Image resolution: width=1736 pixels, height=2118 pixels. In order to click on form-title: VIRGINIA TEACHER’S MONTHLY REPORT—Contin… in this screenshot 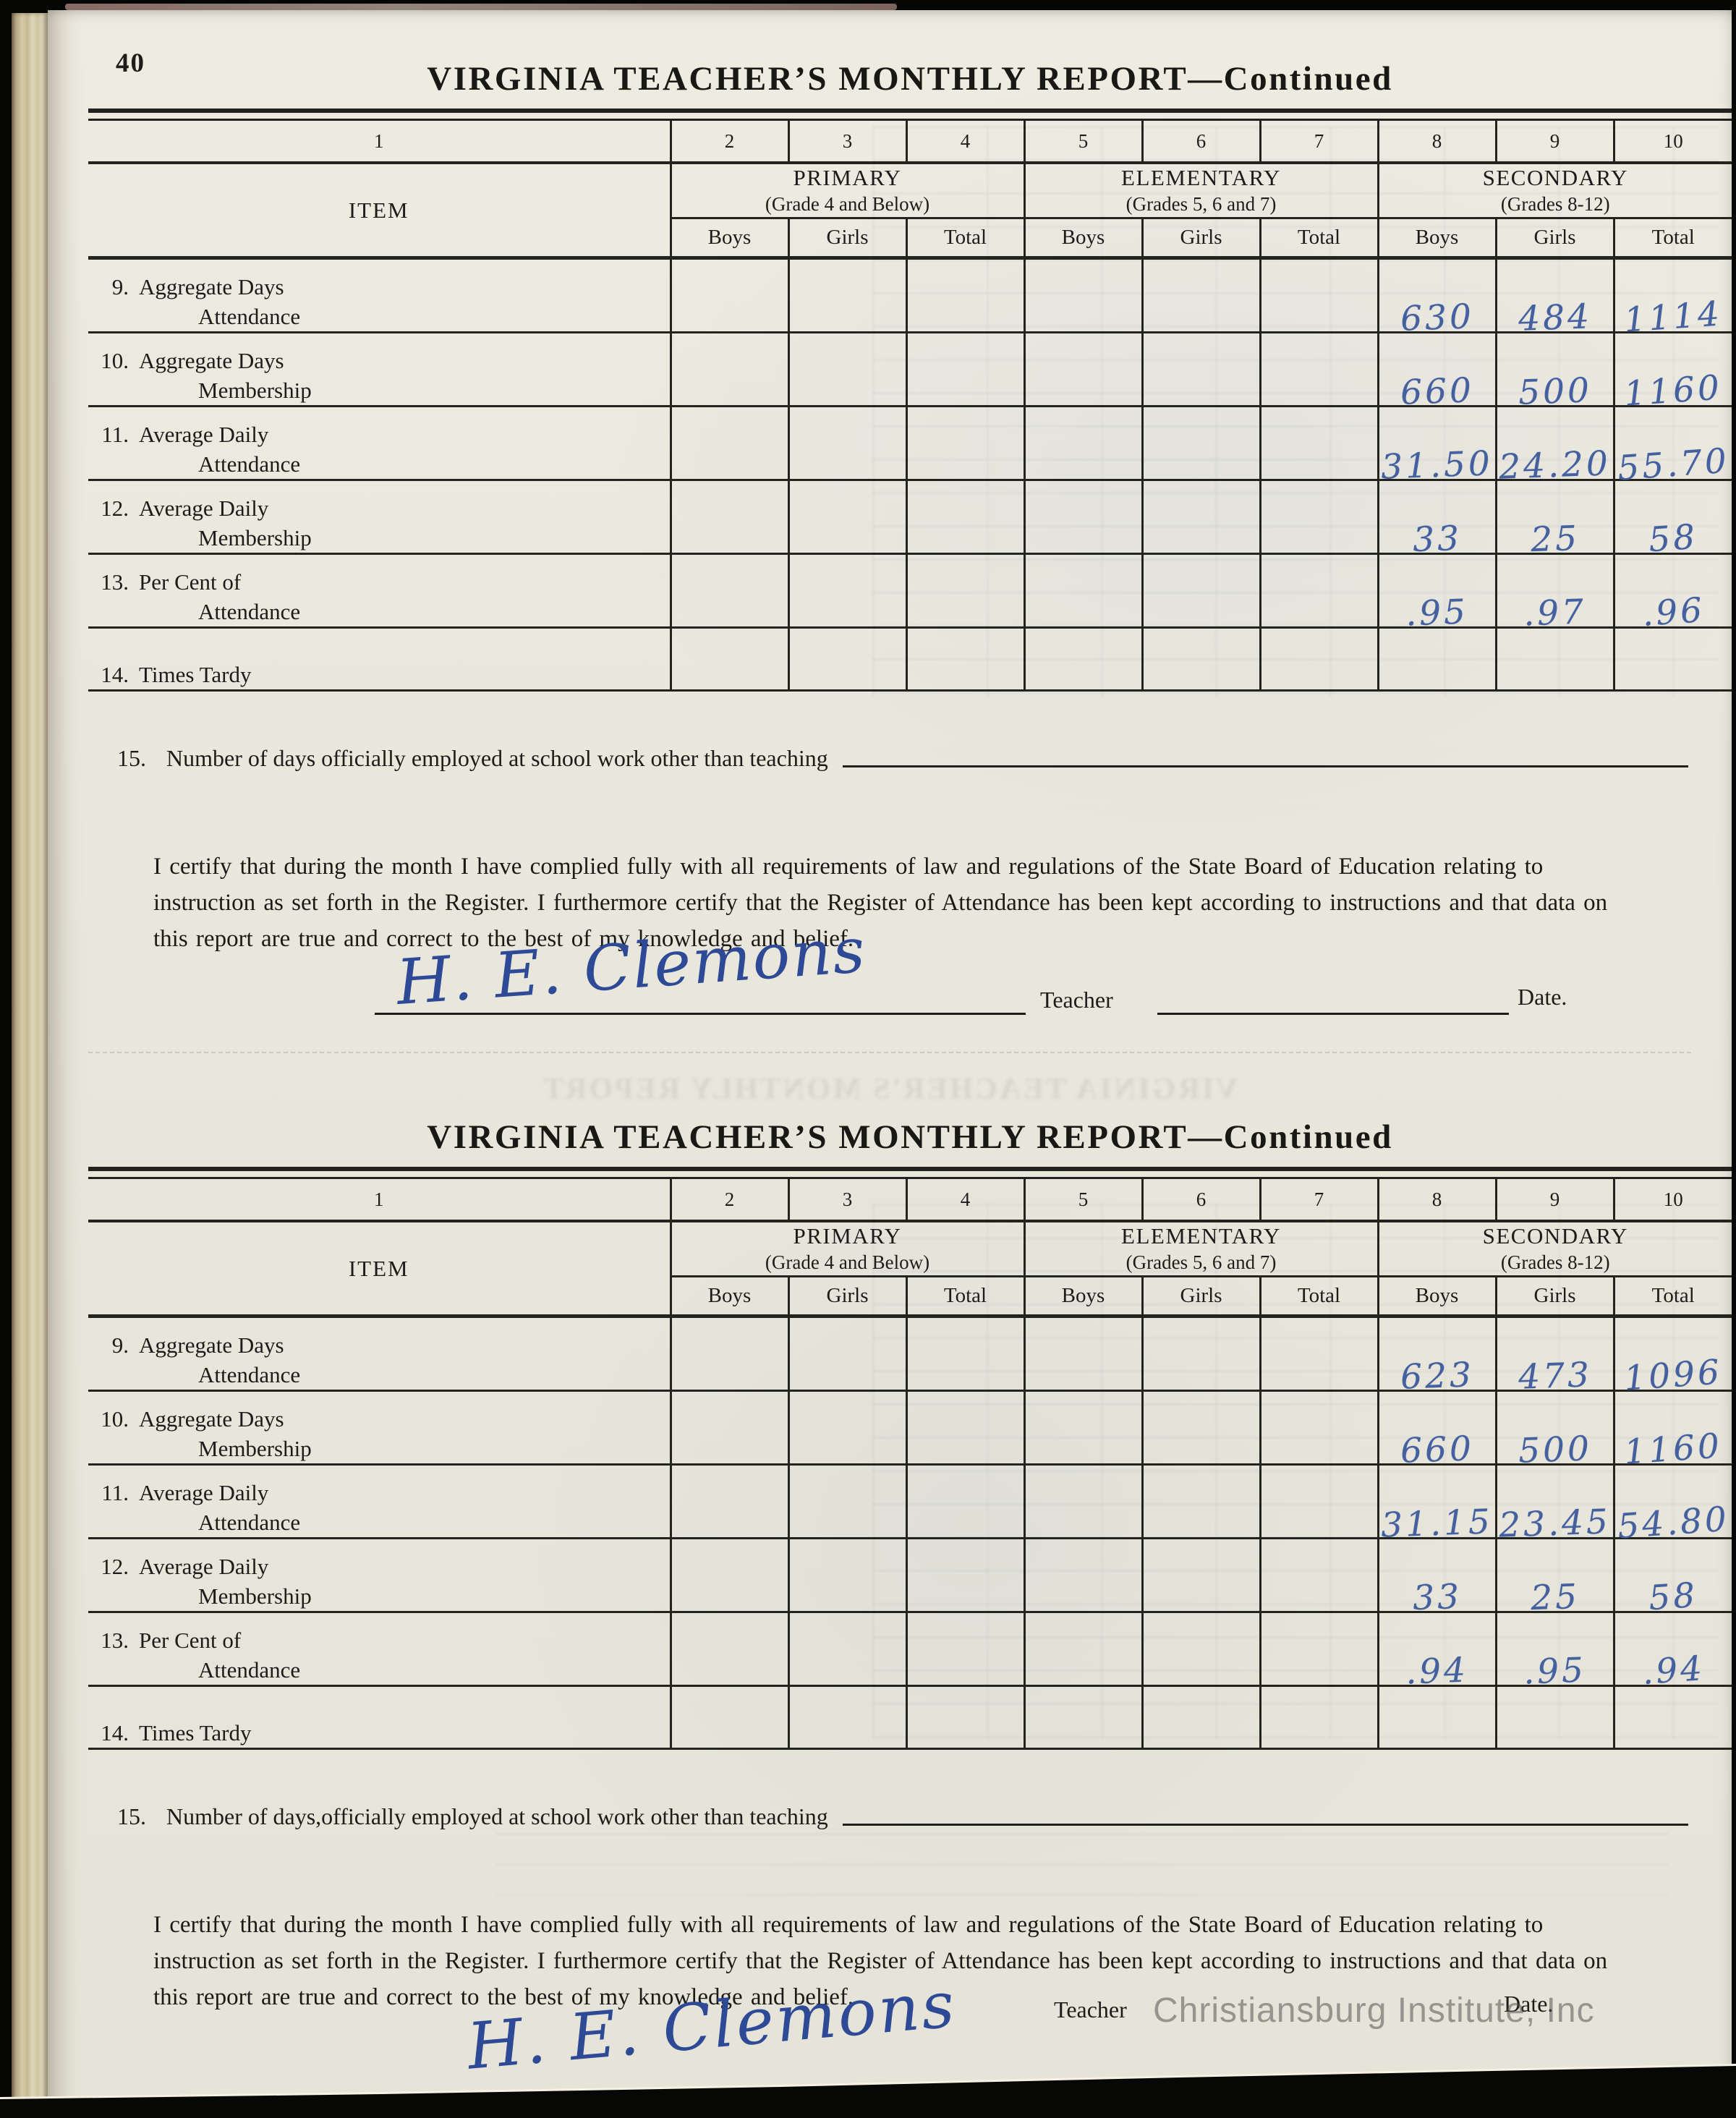, I will do `click(910, 1137)`.